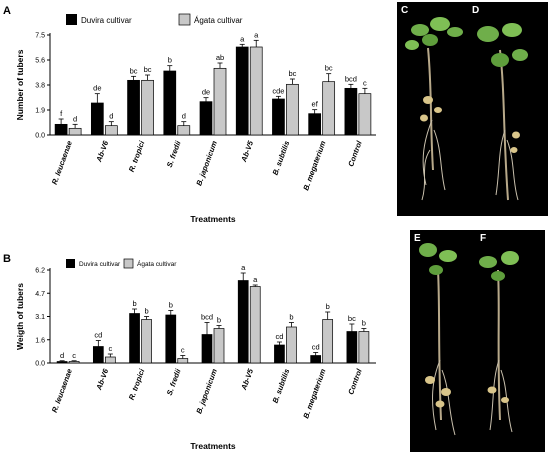 This screenshot has width=550, height=454. Describe the element at coordinates (100, 264) in the screenshot. I see `legend-b-label-1: Duvira cultivar` at that location.